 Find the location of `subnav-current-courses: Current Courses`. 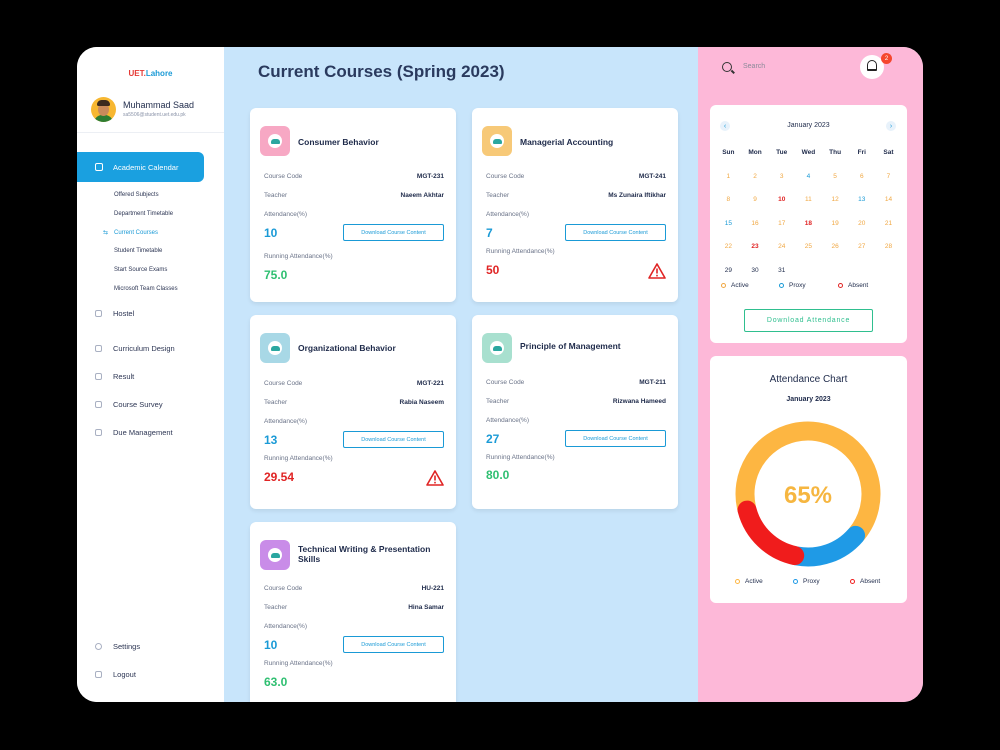

subnav-current-courses: Current Courses is located at coordinates (136, 233).